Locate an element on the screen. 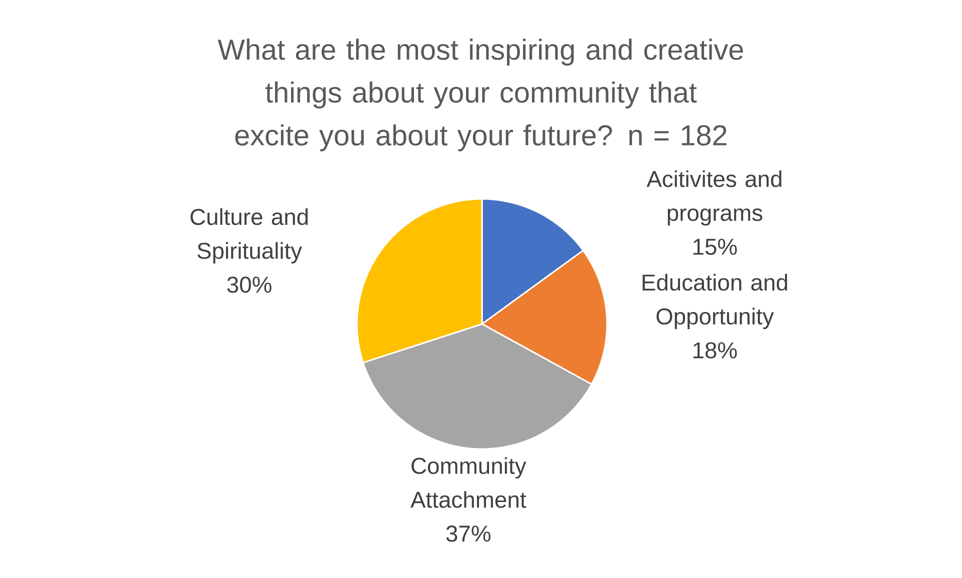 The image size is (962, 578). data-label: 18% is located at coordinates (715, 350).